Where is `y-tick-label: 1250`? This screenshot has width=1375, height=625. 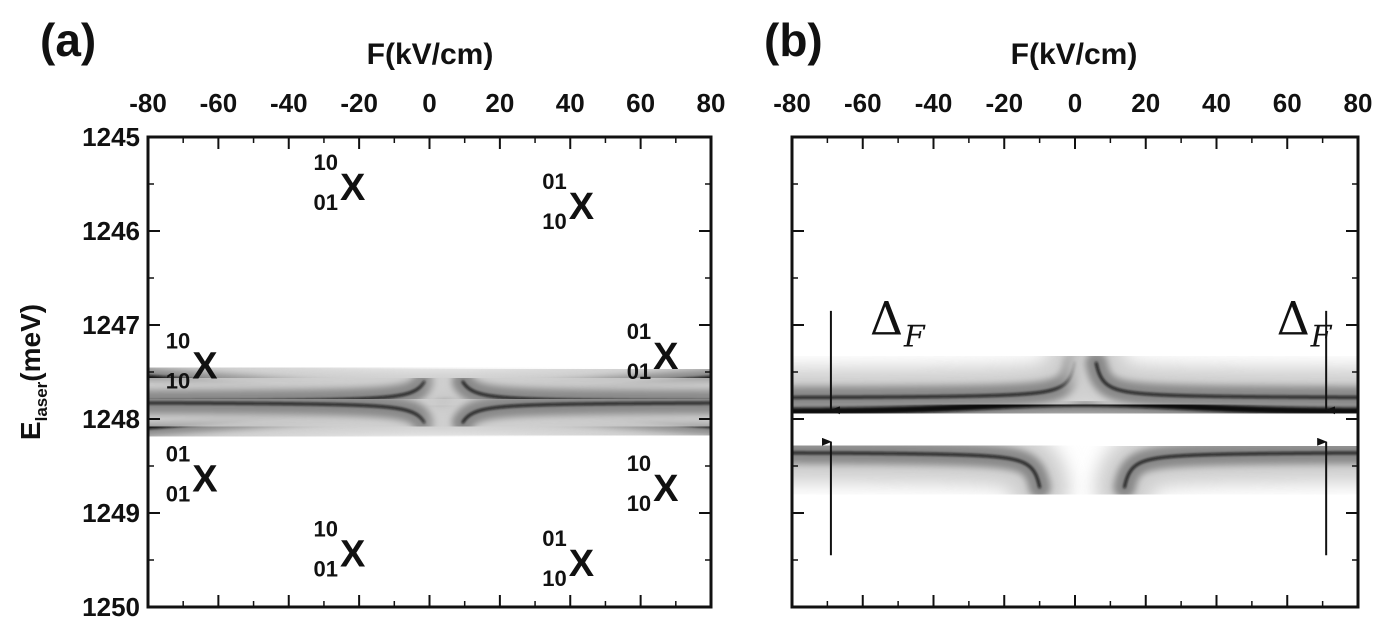
y-tick-label: 1250 is located at coordinates (111, 607).